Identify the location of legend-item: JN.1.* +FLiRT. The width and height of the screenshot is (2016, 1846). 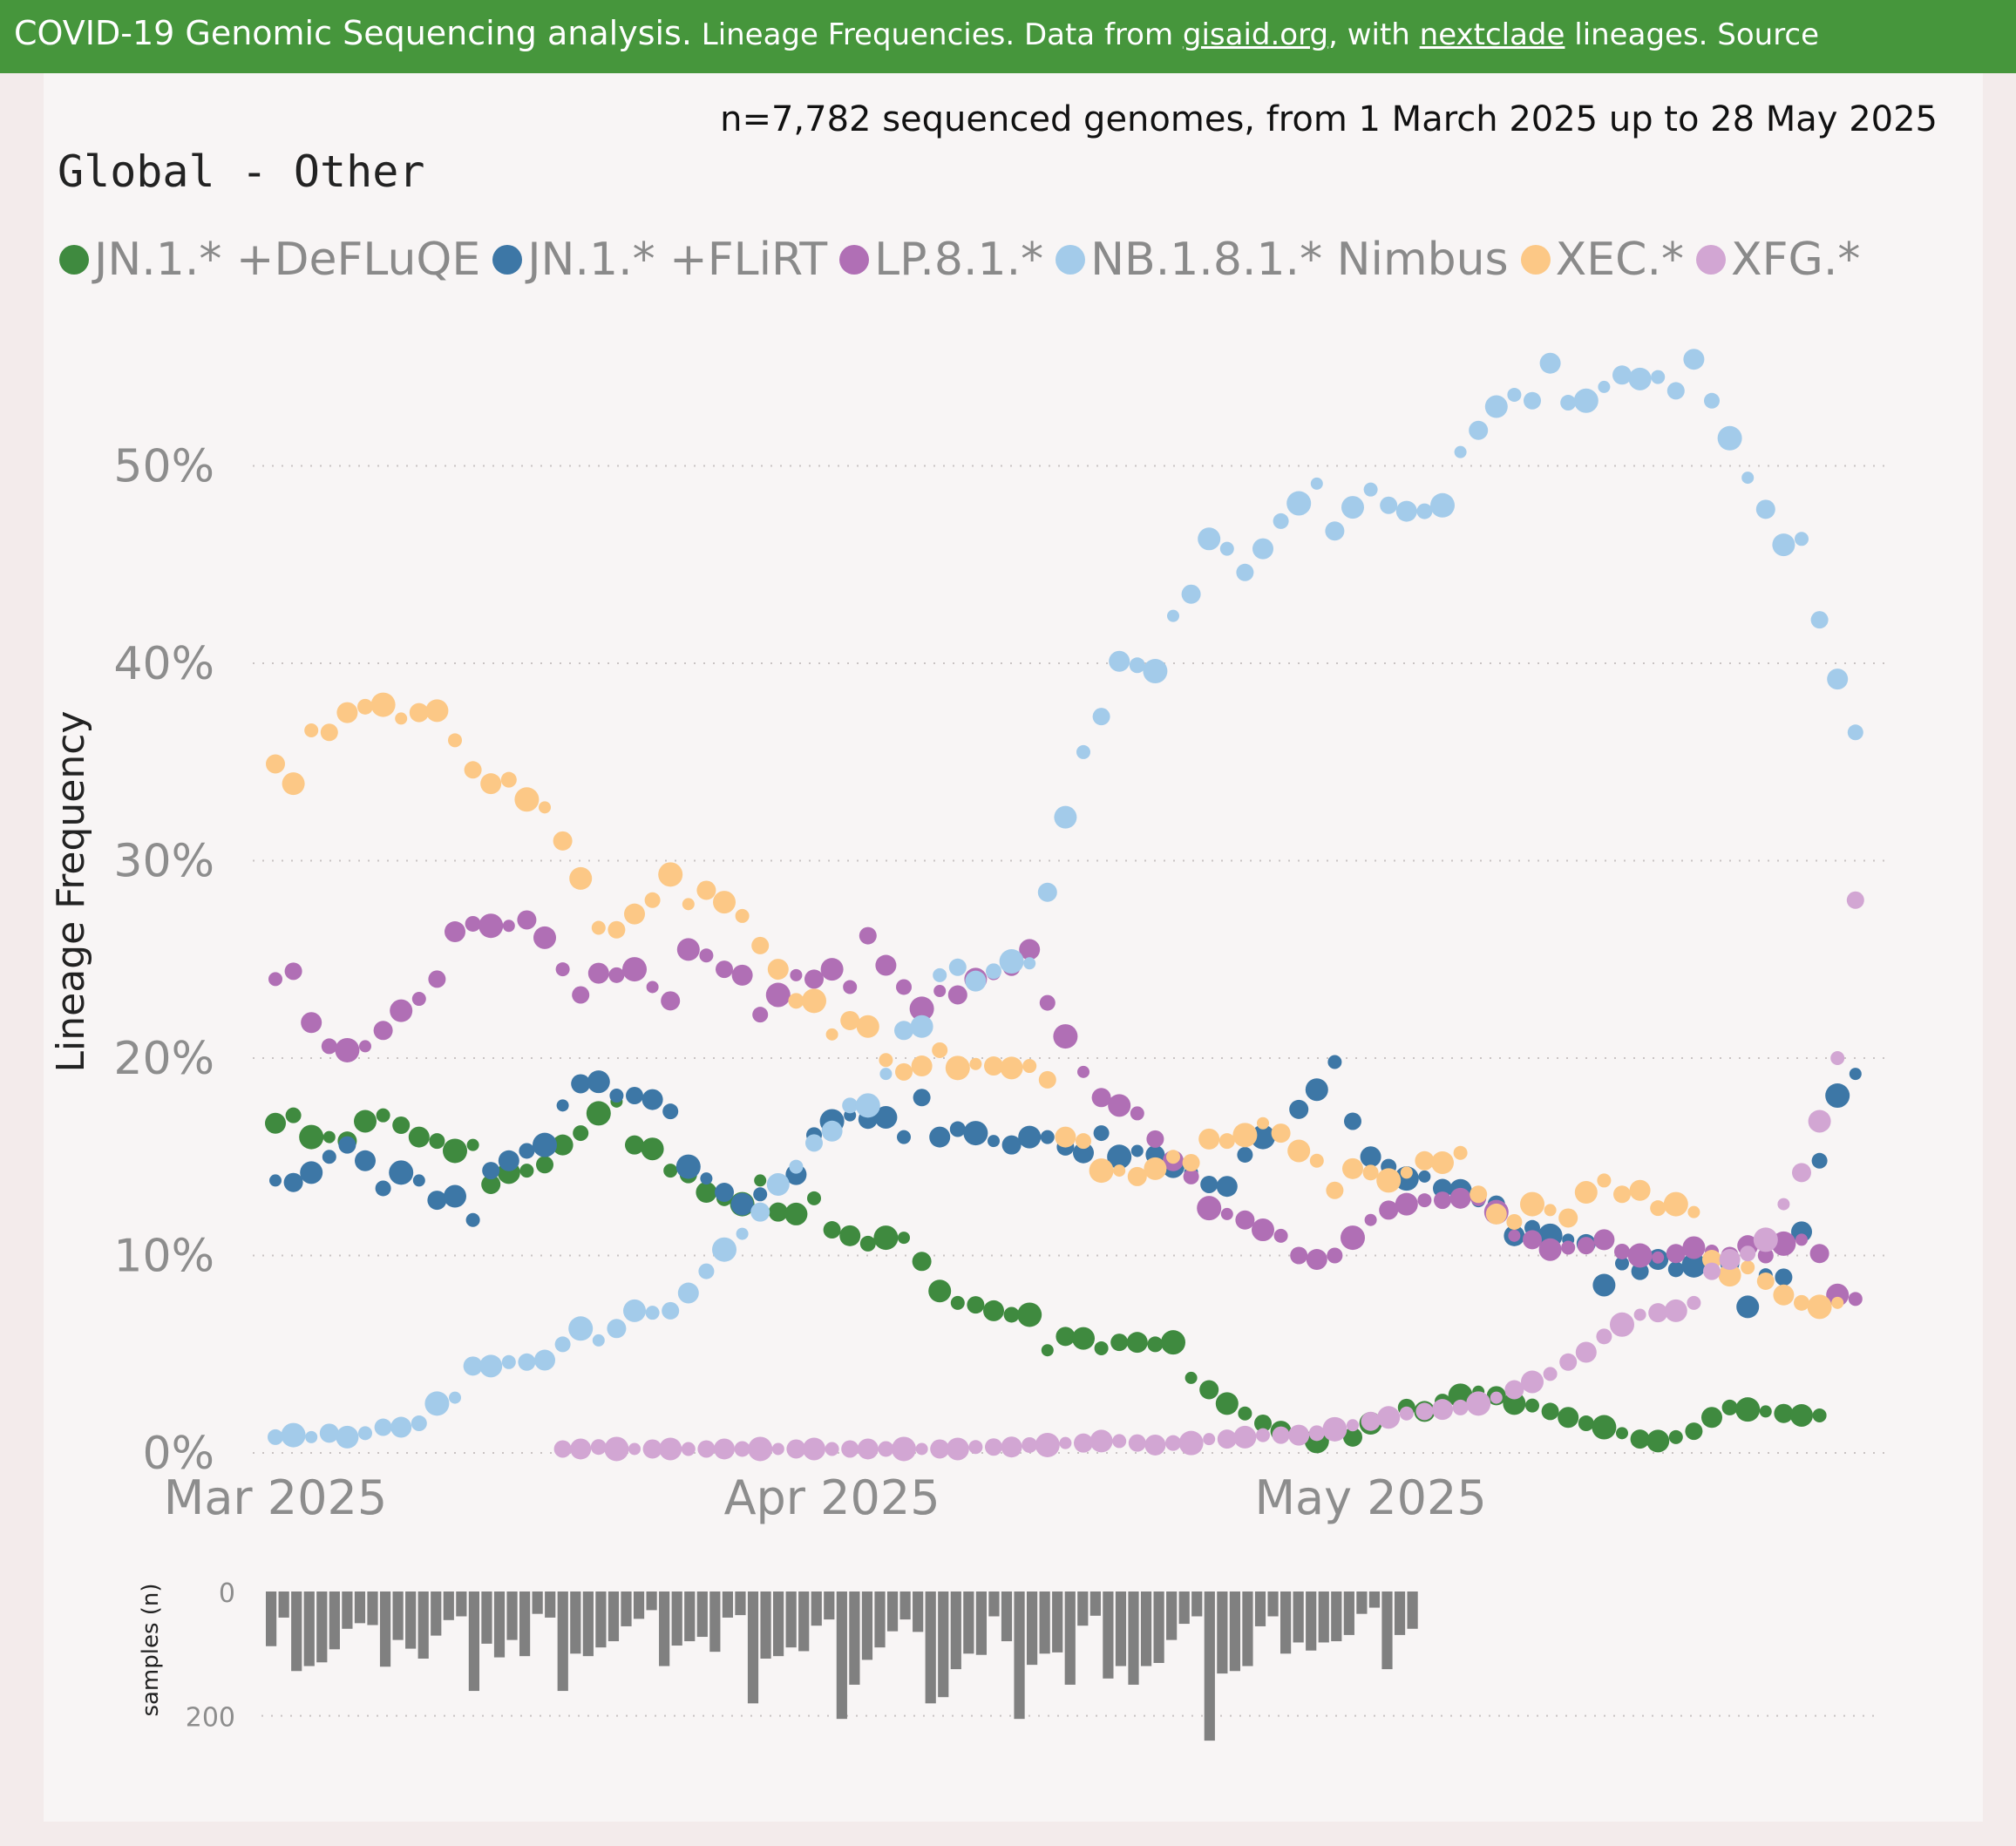
(659, 260).